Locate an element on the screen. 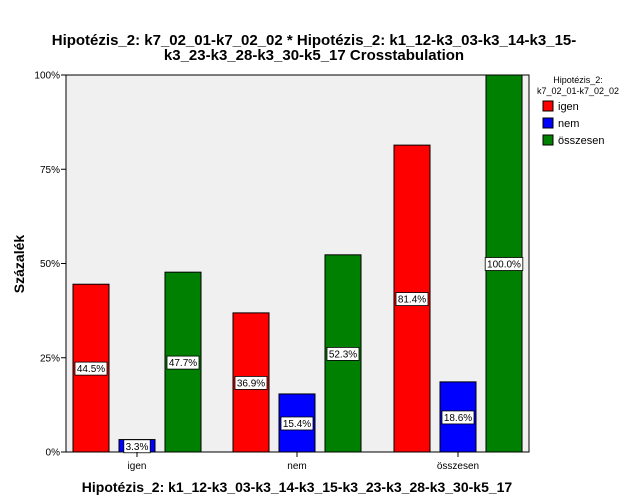 This screenshot has height=504, width=629. data-label: 44.5% is located at coordinates (91, 369).